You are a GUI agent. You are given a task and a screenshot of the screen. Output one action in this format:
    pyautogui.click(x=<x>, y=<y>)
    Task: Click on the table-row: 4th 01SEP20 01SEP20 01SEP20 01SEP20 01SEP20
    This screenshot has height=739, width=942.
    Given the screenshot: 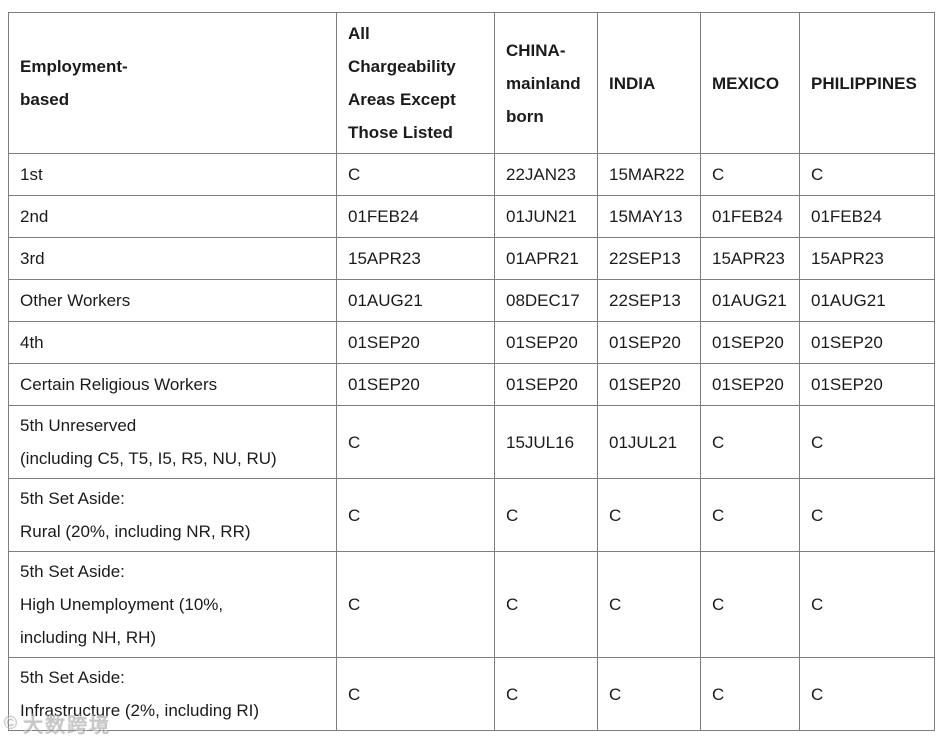 What is the action you would take?
    pyautogui.click(x=471, y=342)
    